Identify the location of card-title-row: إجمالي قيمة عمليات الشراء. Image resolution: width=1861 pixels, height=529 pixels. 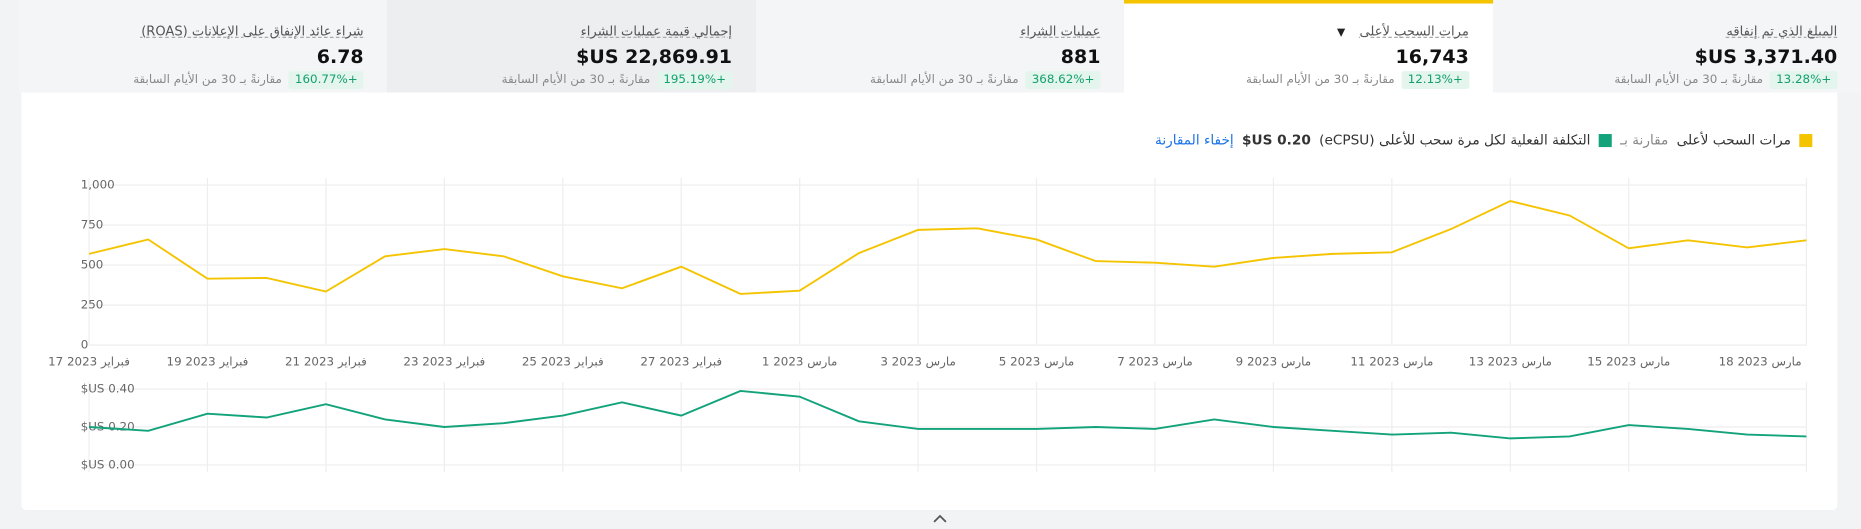
(571, 29).